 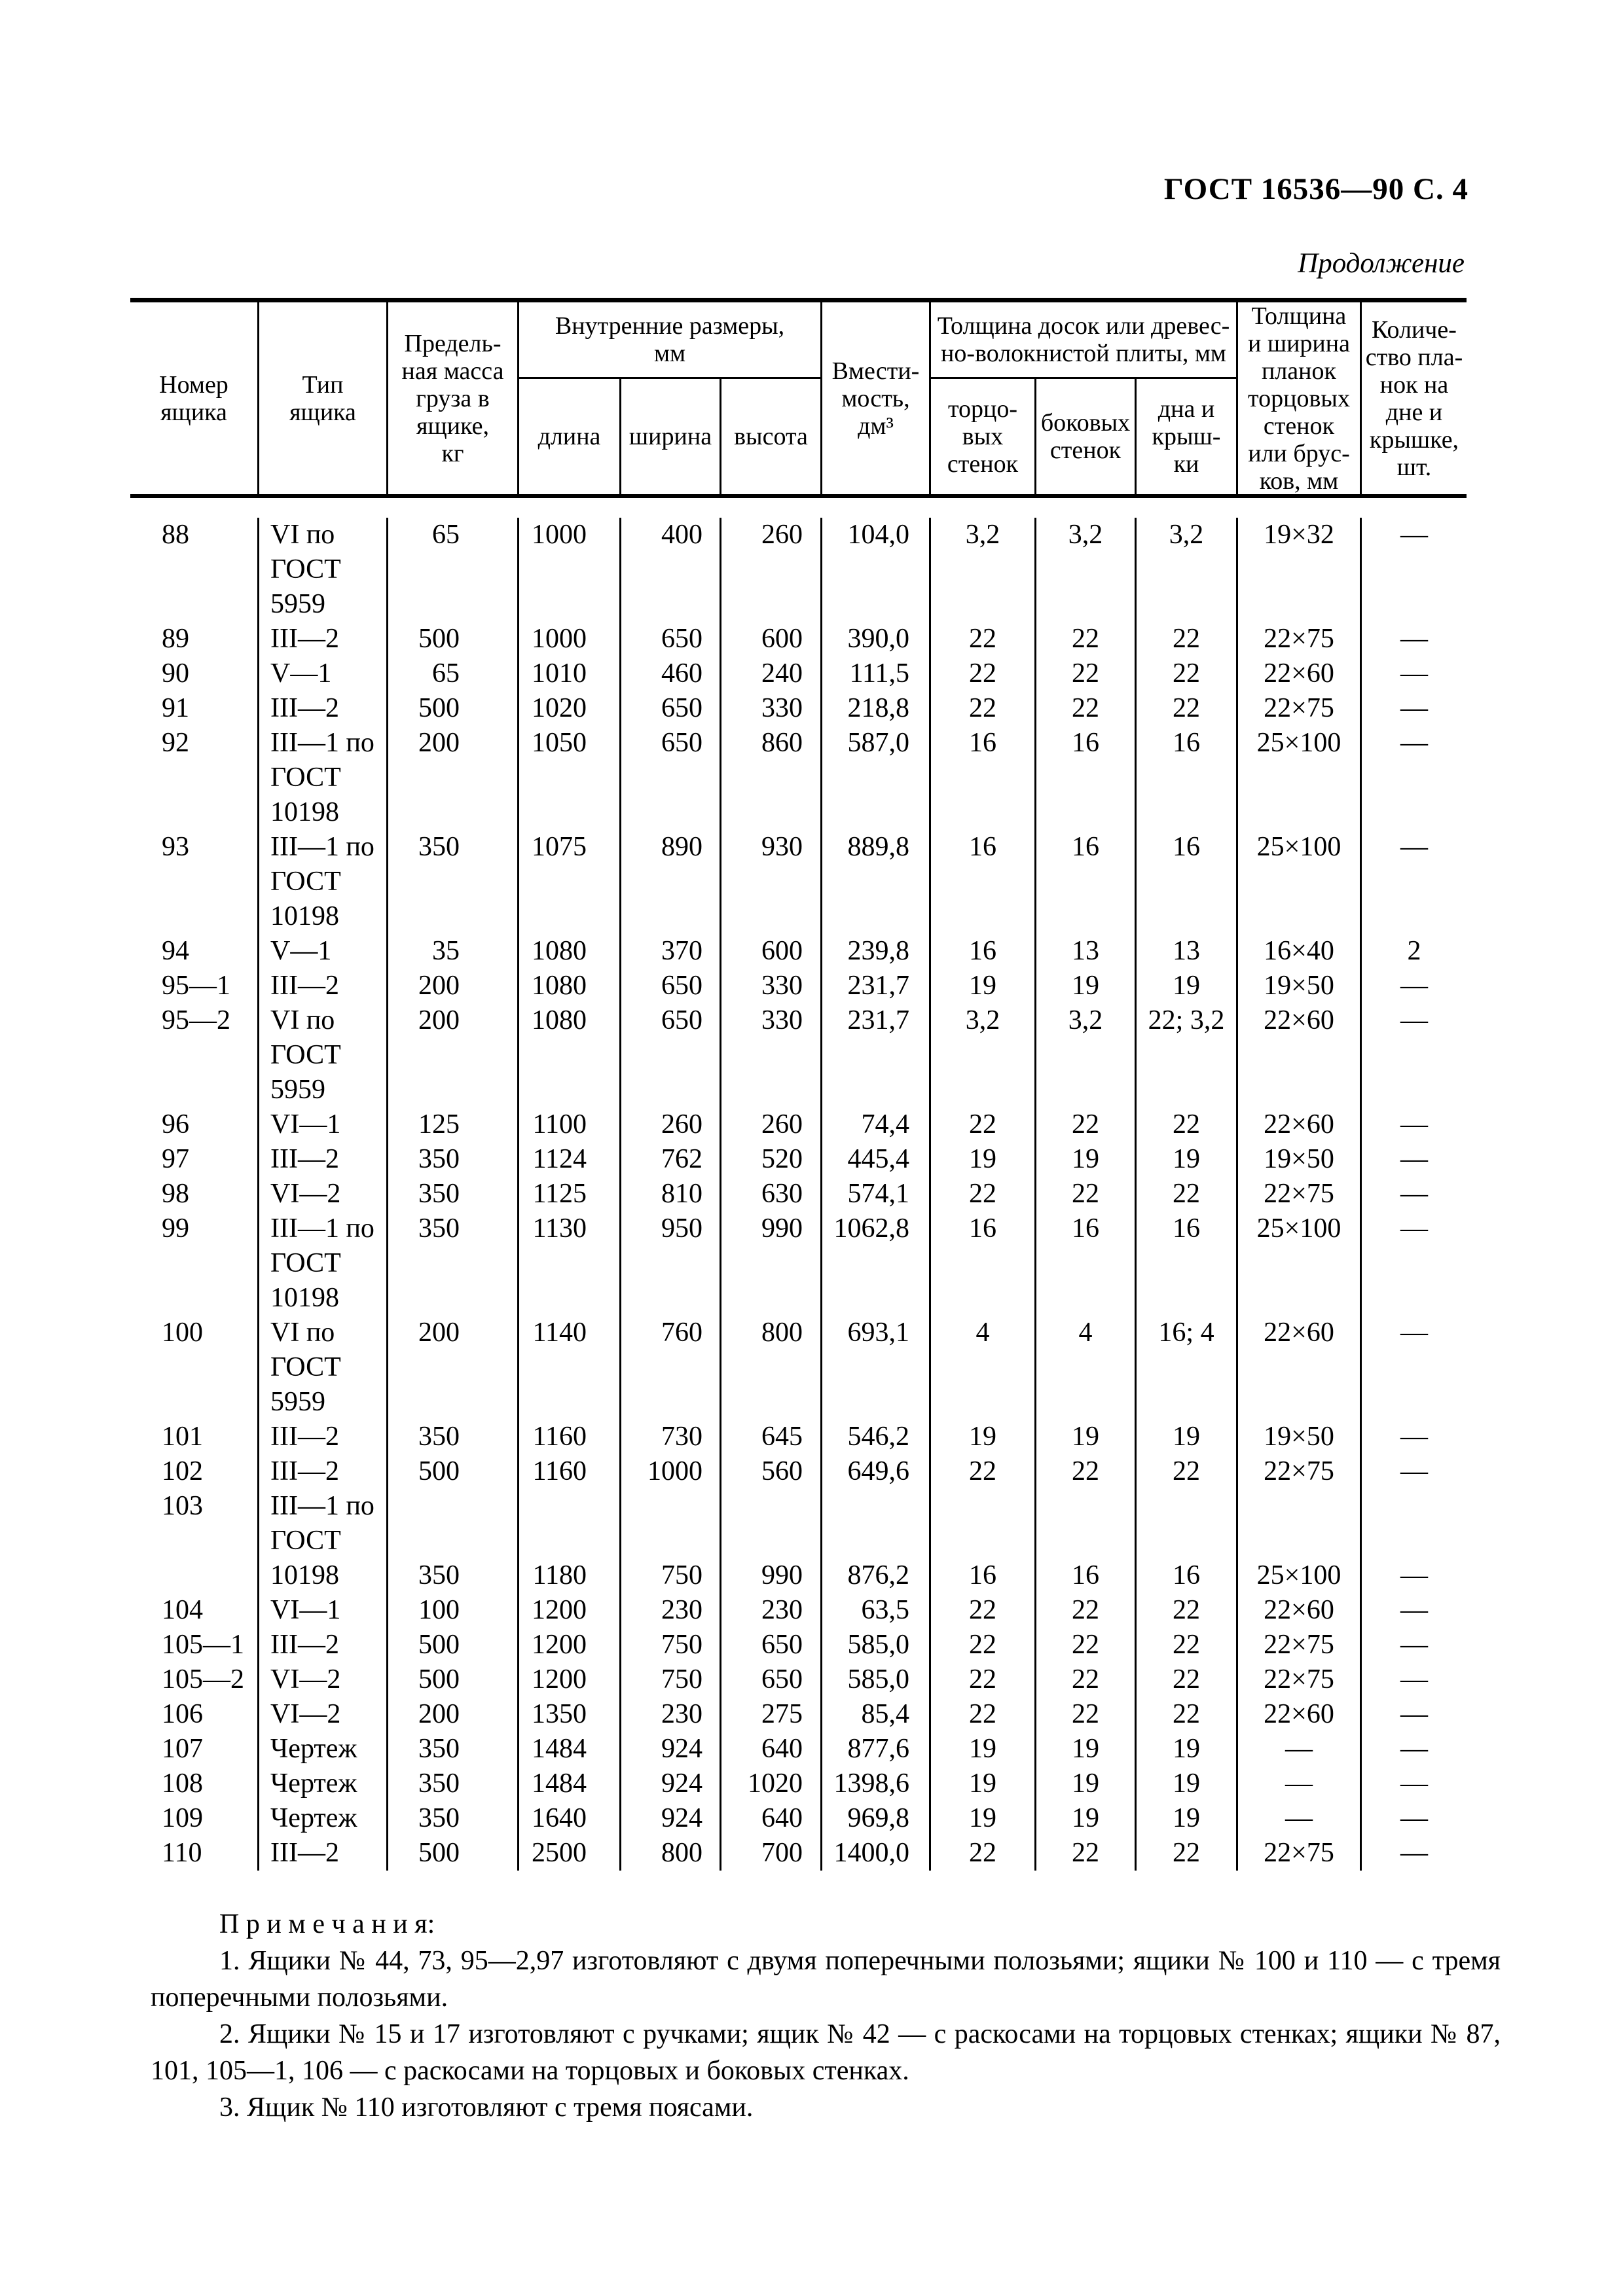 I want to click on table-row-line: 96 VI—1 125 1100 260 260 74,4 22 22 22 22×60—, so click(x=798, y=1124).